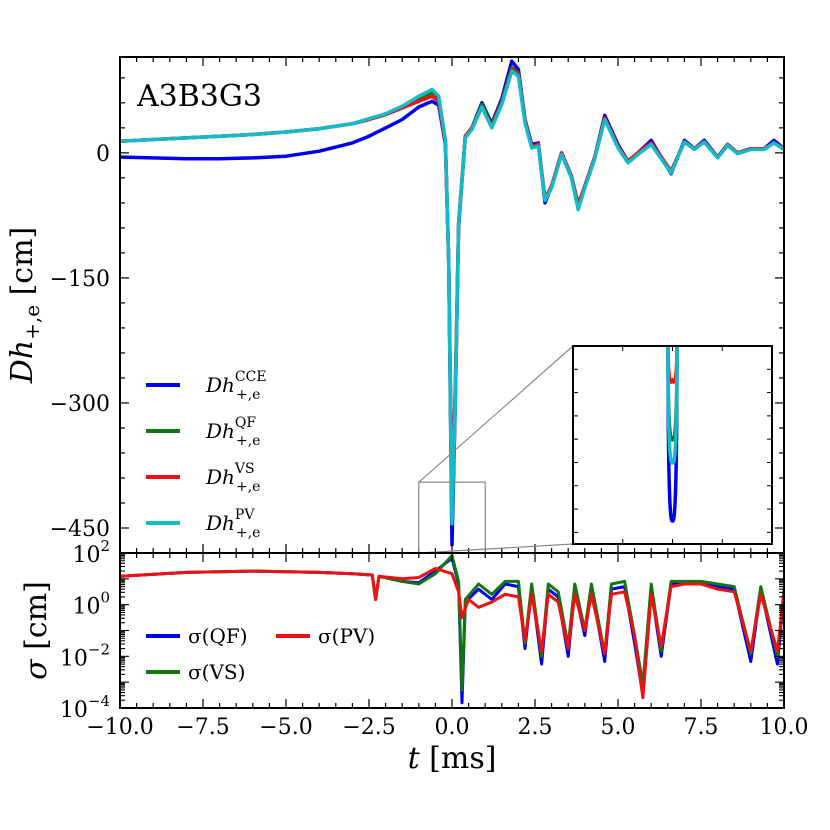 This screenshot has height=830, width=830. I want to click on top-ytick-label: 0, so click(103, 154).